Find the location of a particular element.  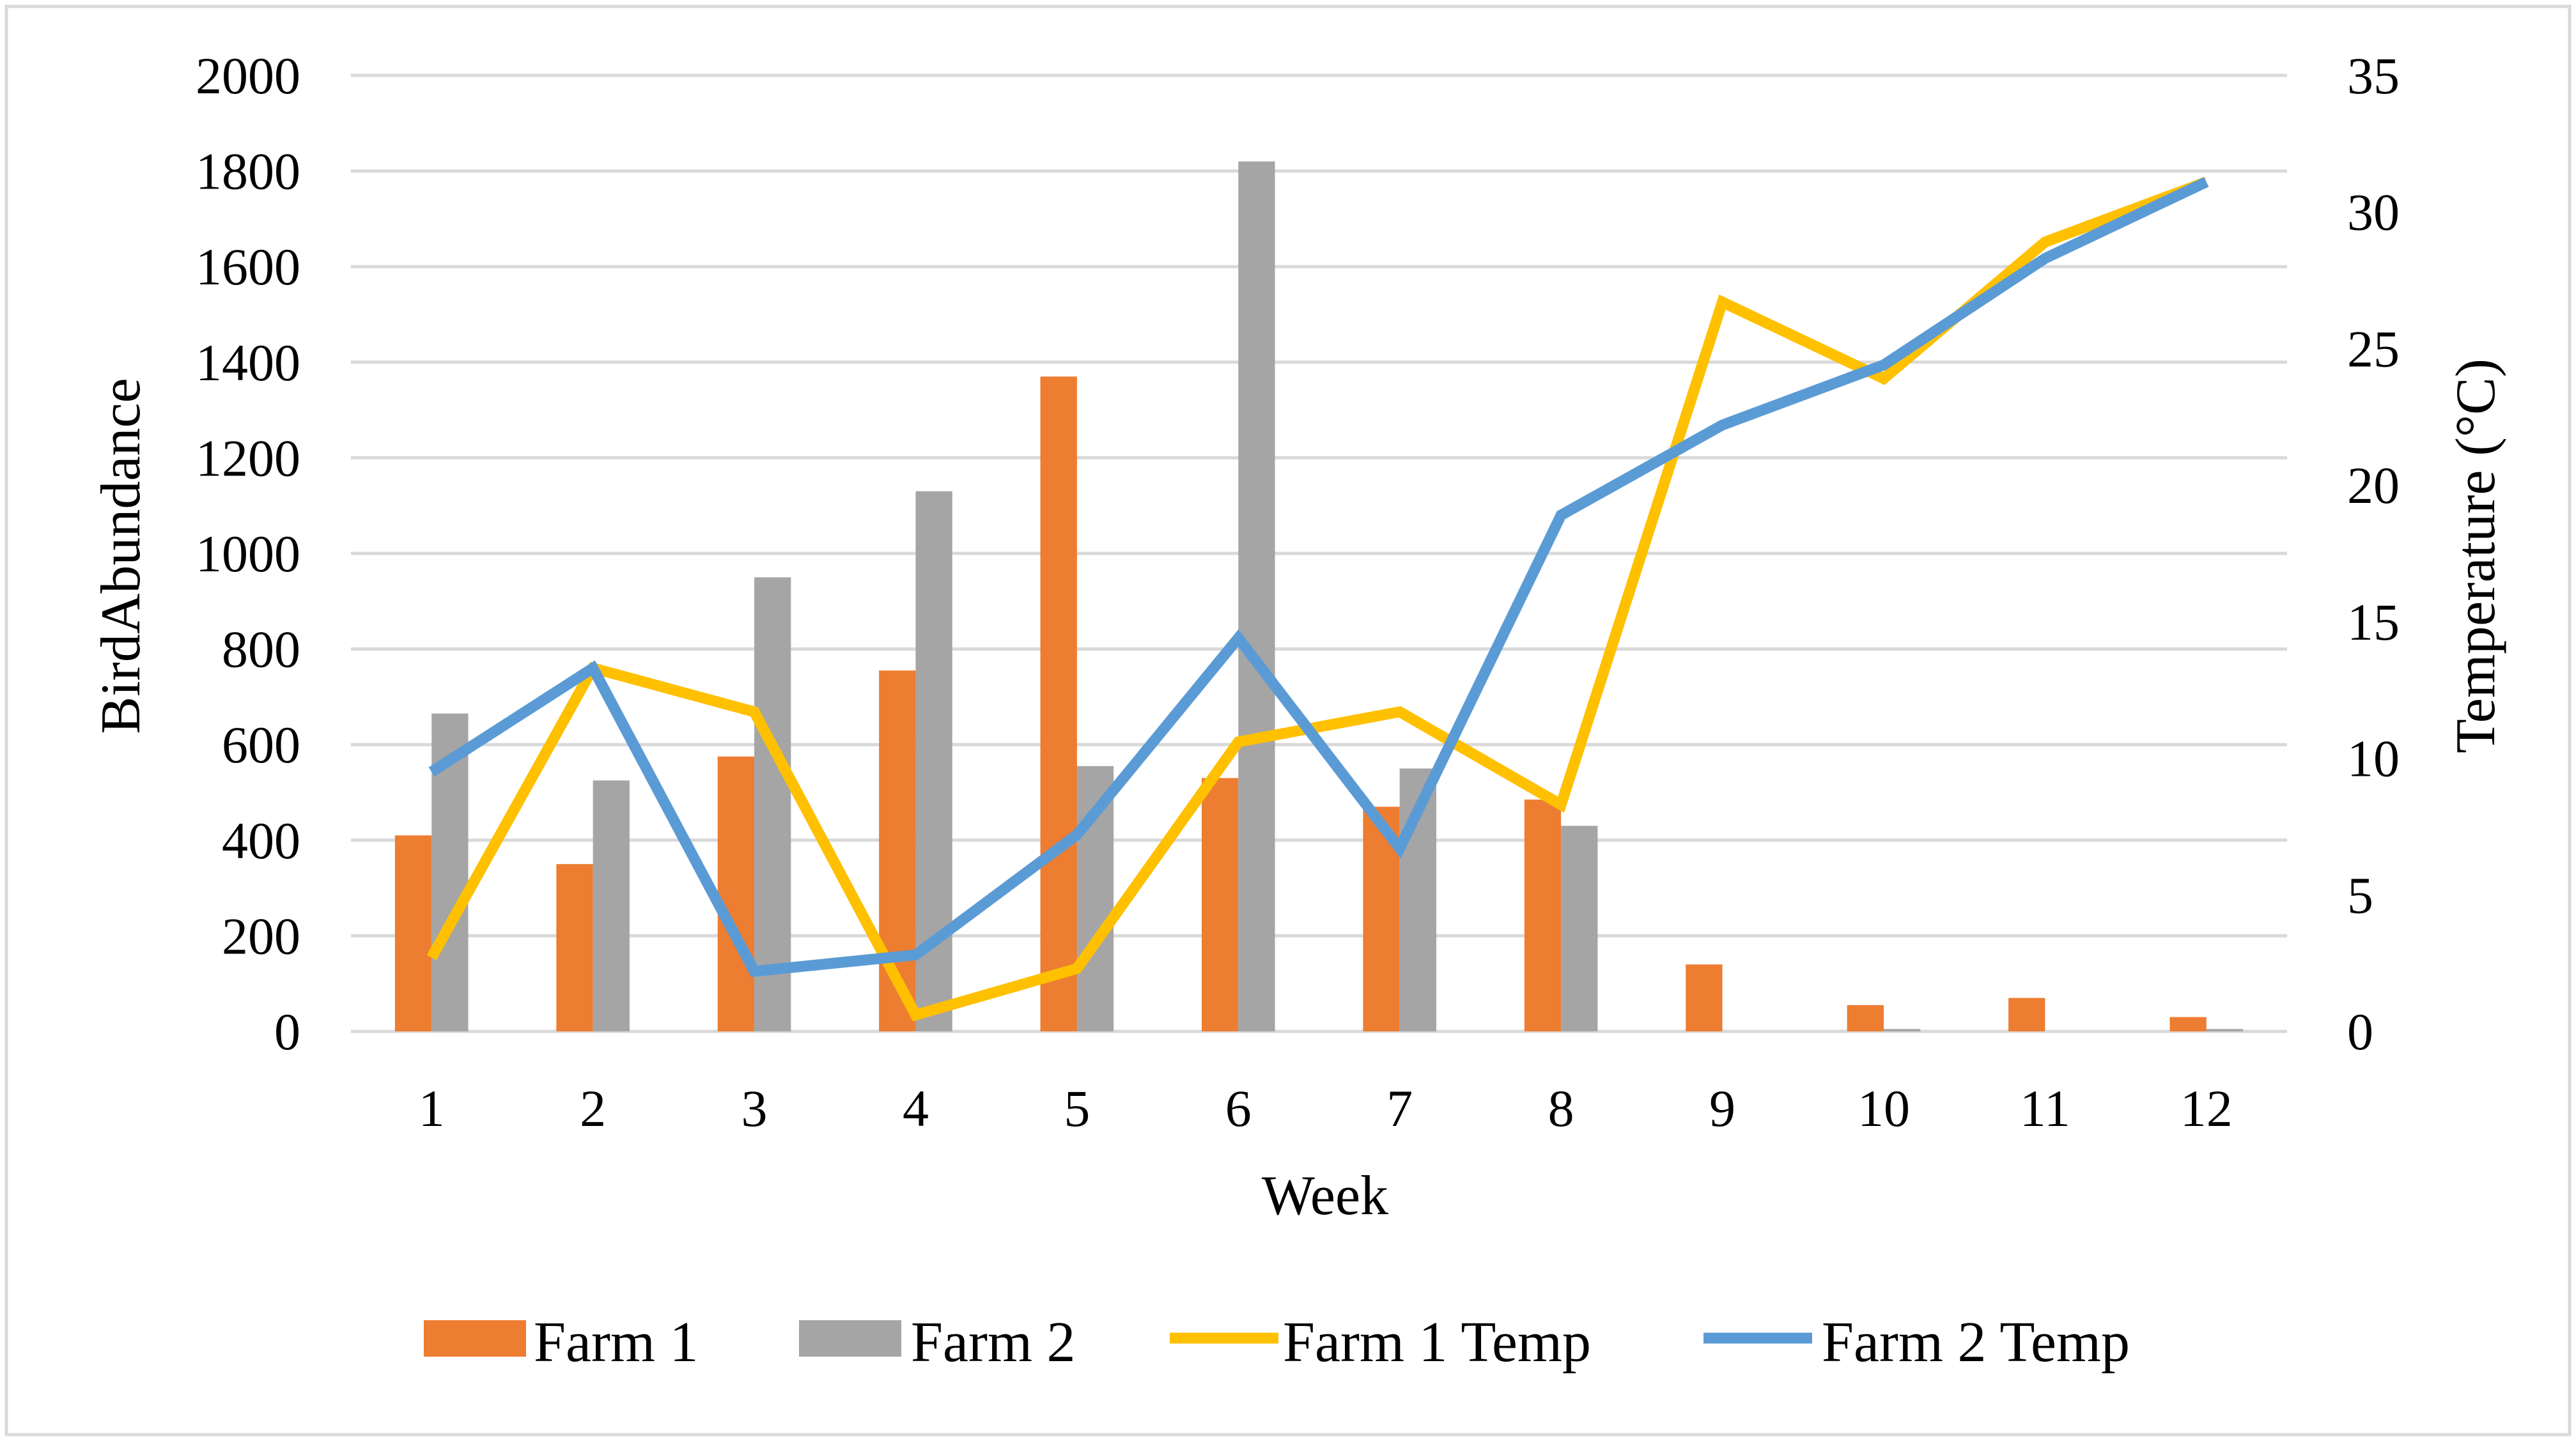

legend-item-farm-2-temp: Farm 2 Temp is located at coordinates (1917, 1342).